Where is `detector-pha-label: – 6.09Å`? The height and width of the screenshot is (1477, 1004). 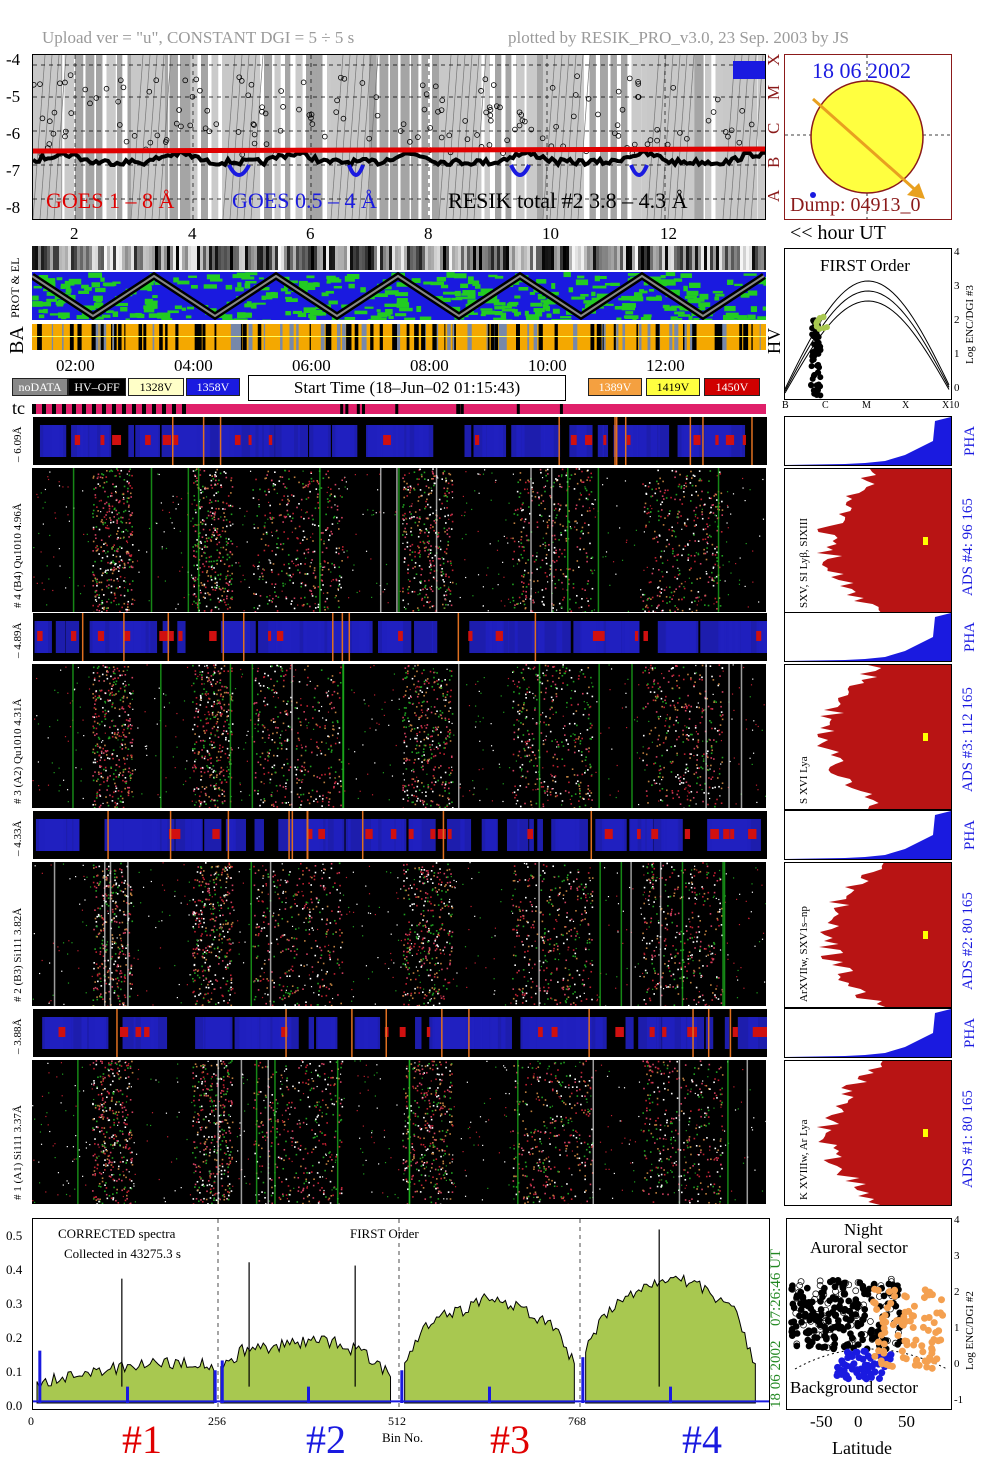 detector-pha-label: – 6.09Å is located at coordinates (18, 444).